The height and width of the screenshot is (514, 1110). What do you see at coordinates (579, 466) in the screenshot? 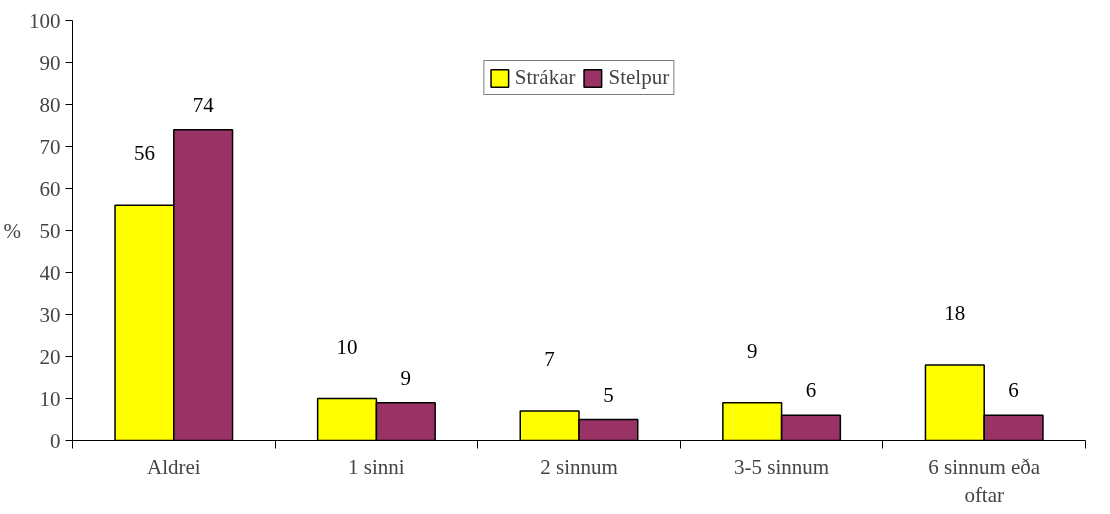
I see `x-tick-label: 2 sinnum` at bounding box center [579, 466].